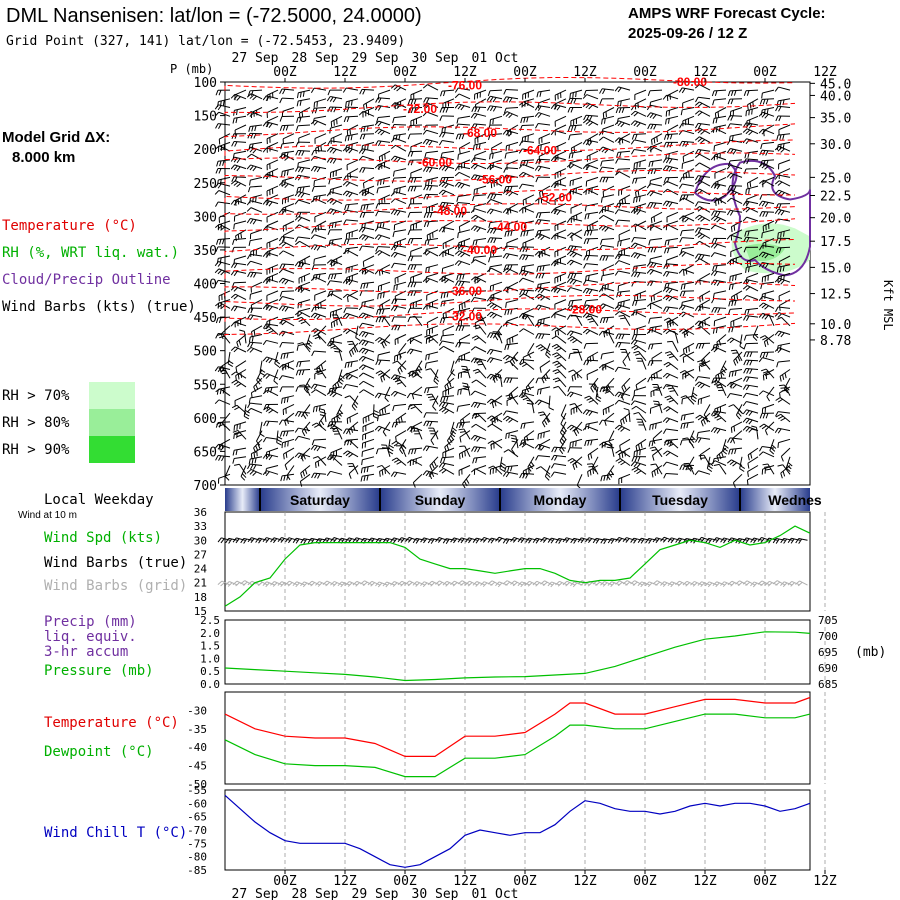  Describe the element at coordinates (56, 137) in the screenshot. I see `model-grid-label: Model Grid ΔX:` at that location.